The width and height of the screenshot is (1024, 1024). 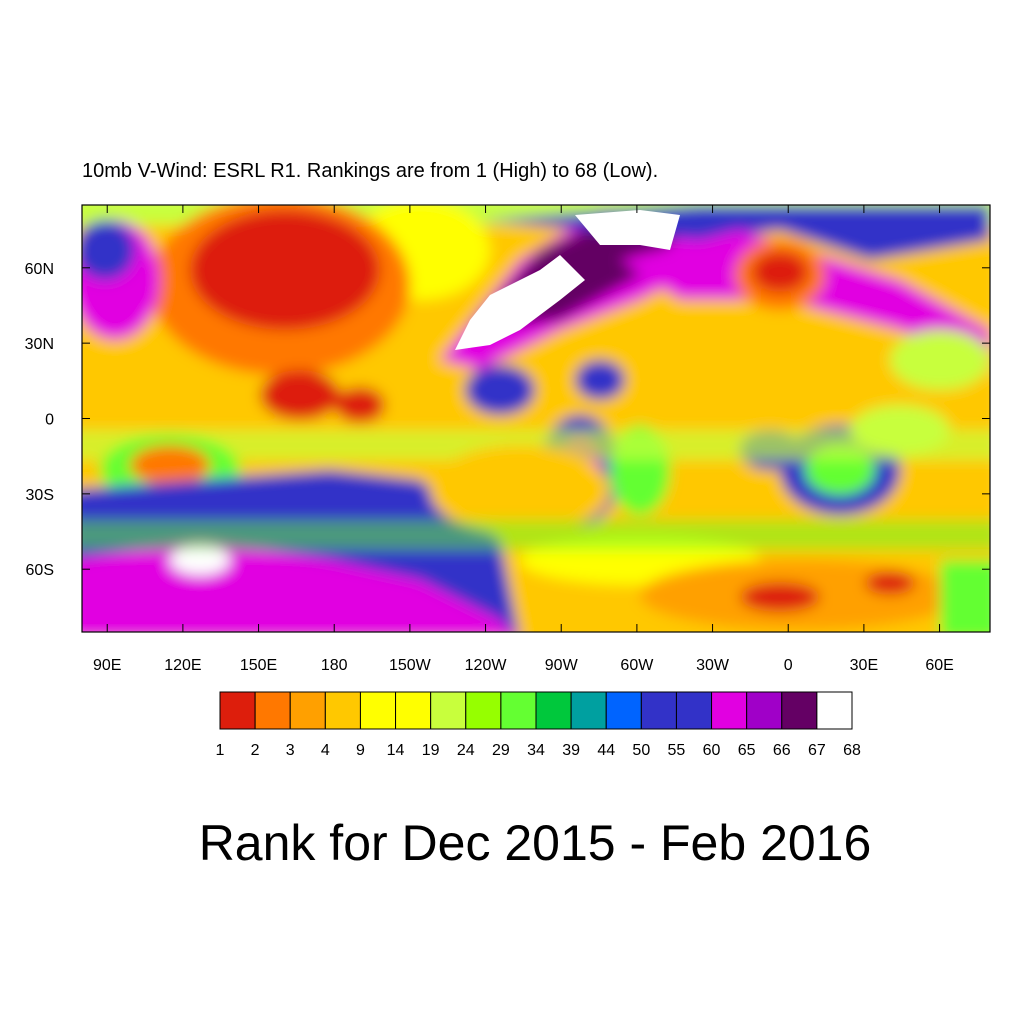 What do you see at coordinates (747, 750) in the screenshot?
I see `colorbar-label: 65` at bounding box center [747, 750].